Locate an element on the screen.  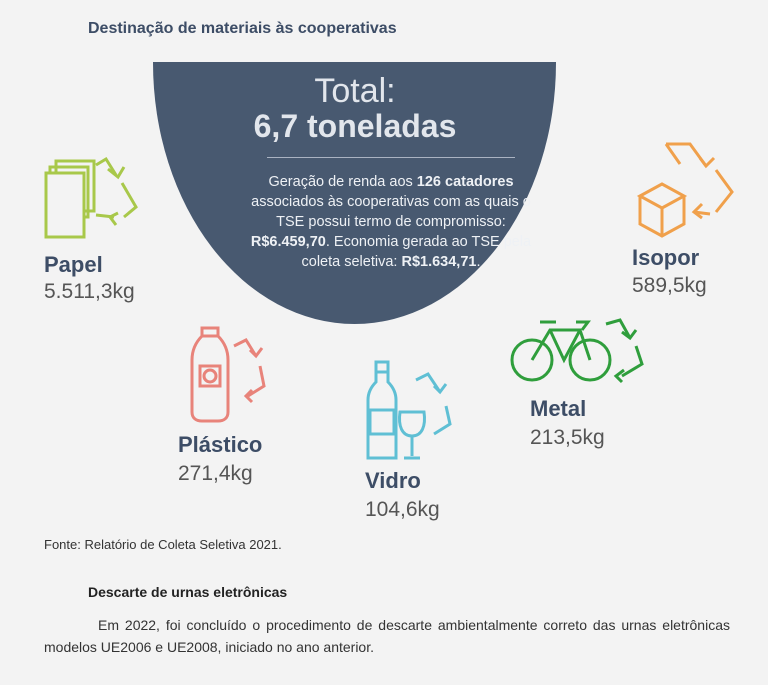
infographic-title: Destinação de materiais às cooperativas is located at coordinates (242, 28).